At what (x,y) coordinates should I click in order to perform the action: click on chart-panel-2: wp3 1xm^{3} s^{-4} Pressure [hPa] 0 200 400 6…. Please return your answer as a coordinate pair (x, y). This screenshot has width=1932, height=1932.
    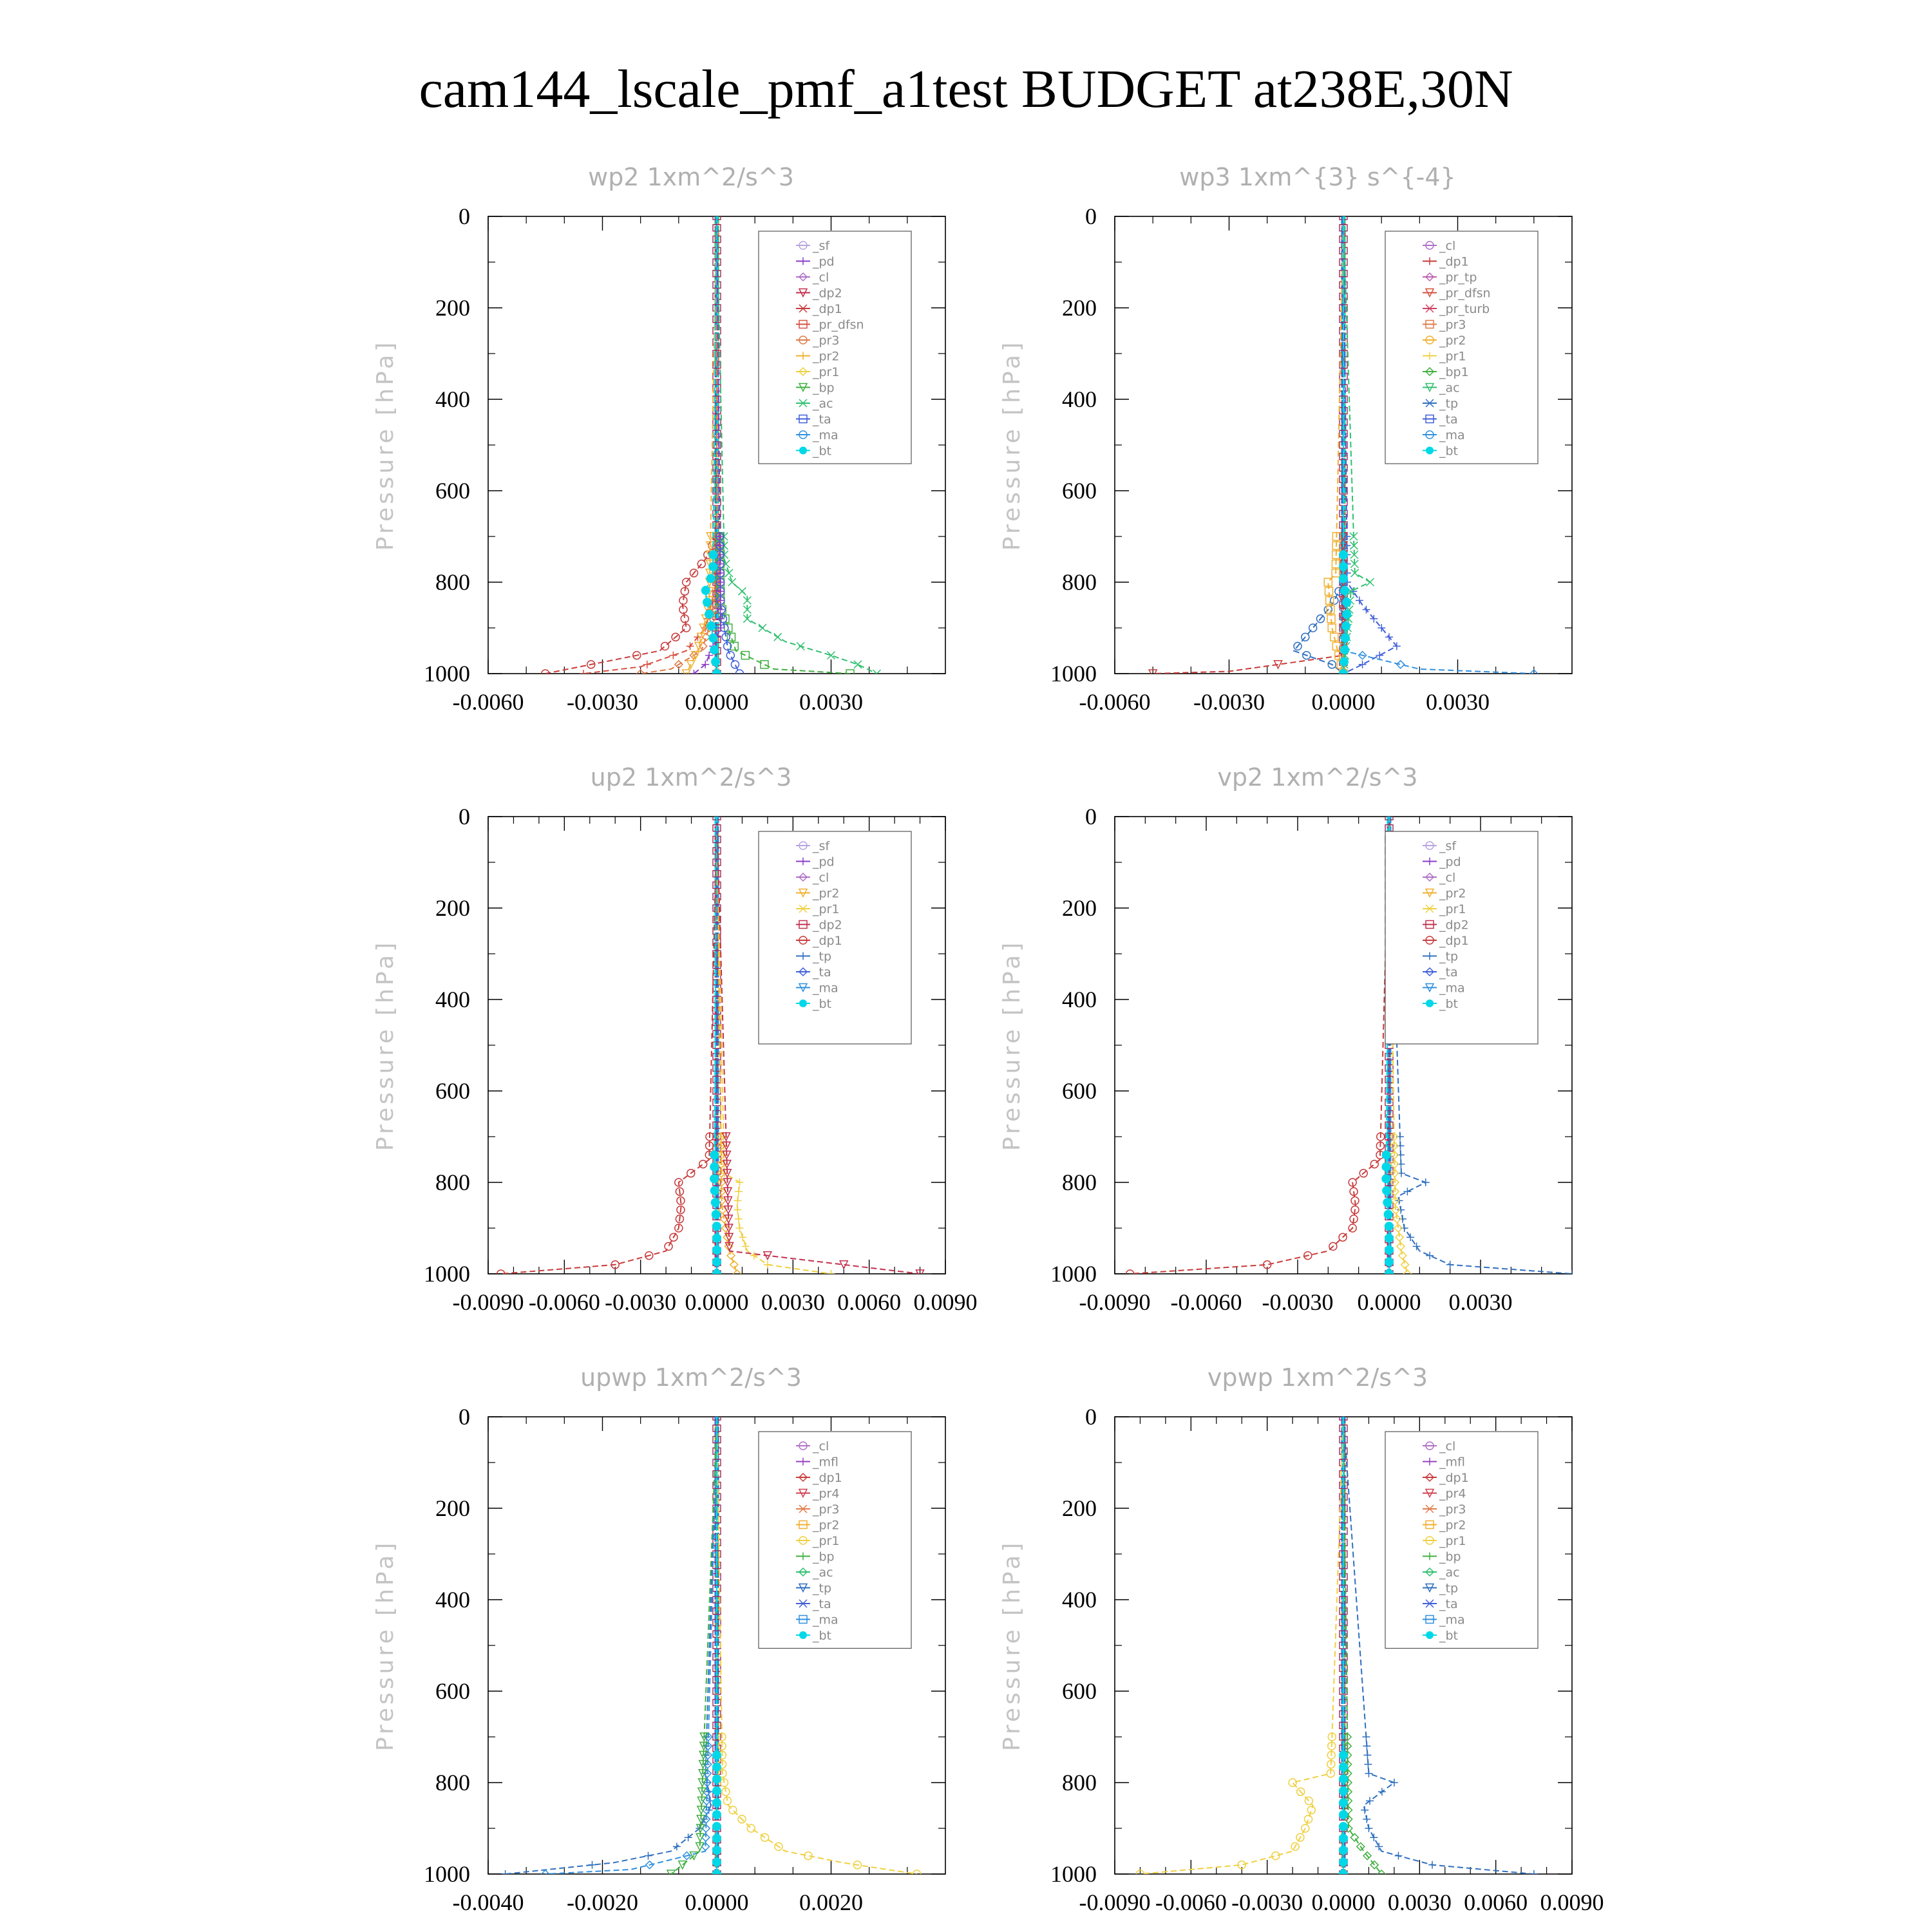
    Looking at the image, I should click on (1286, 439).